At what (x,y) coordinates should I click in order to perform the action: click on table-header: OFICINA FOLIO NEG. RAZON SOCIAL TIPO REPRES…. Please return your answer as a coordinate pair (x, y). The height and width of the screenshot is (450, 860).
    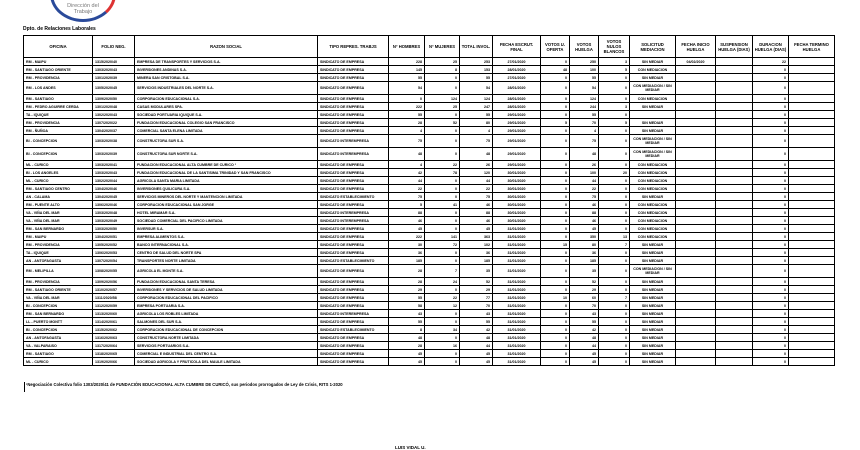
    Looking at the image, I should click on (429, 46).